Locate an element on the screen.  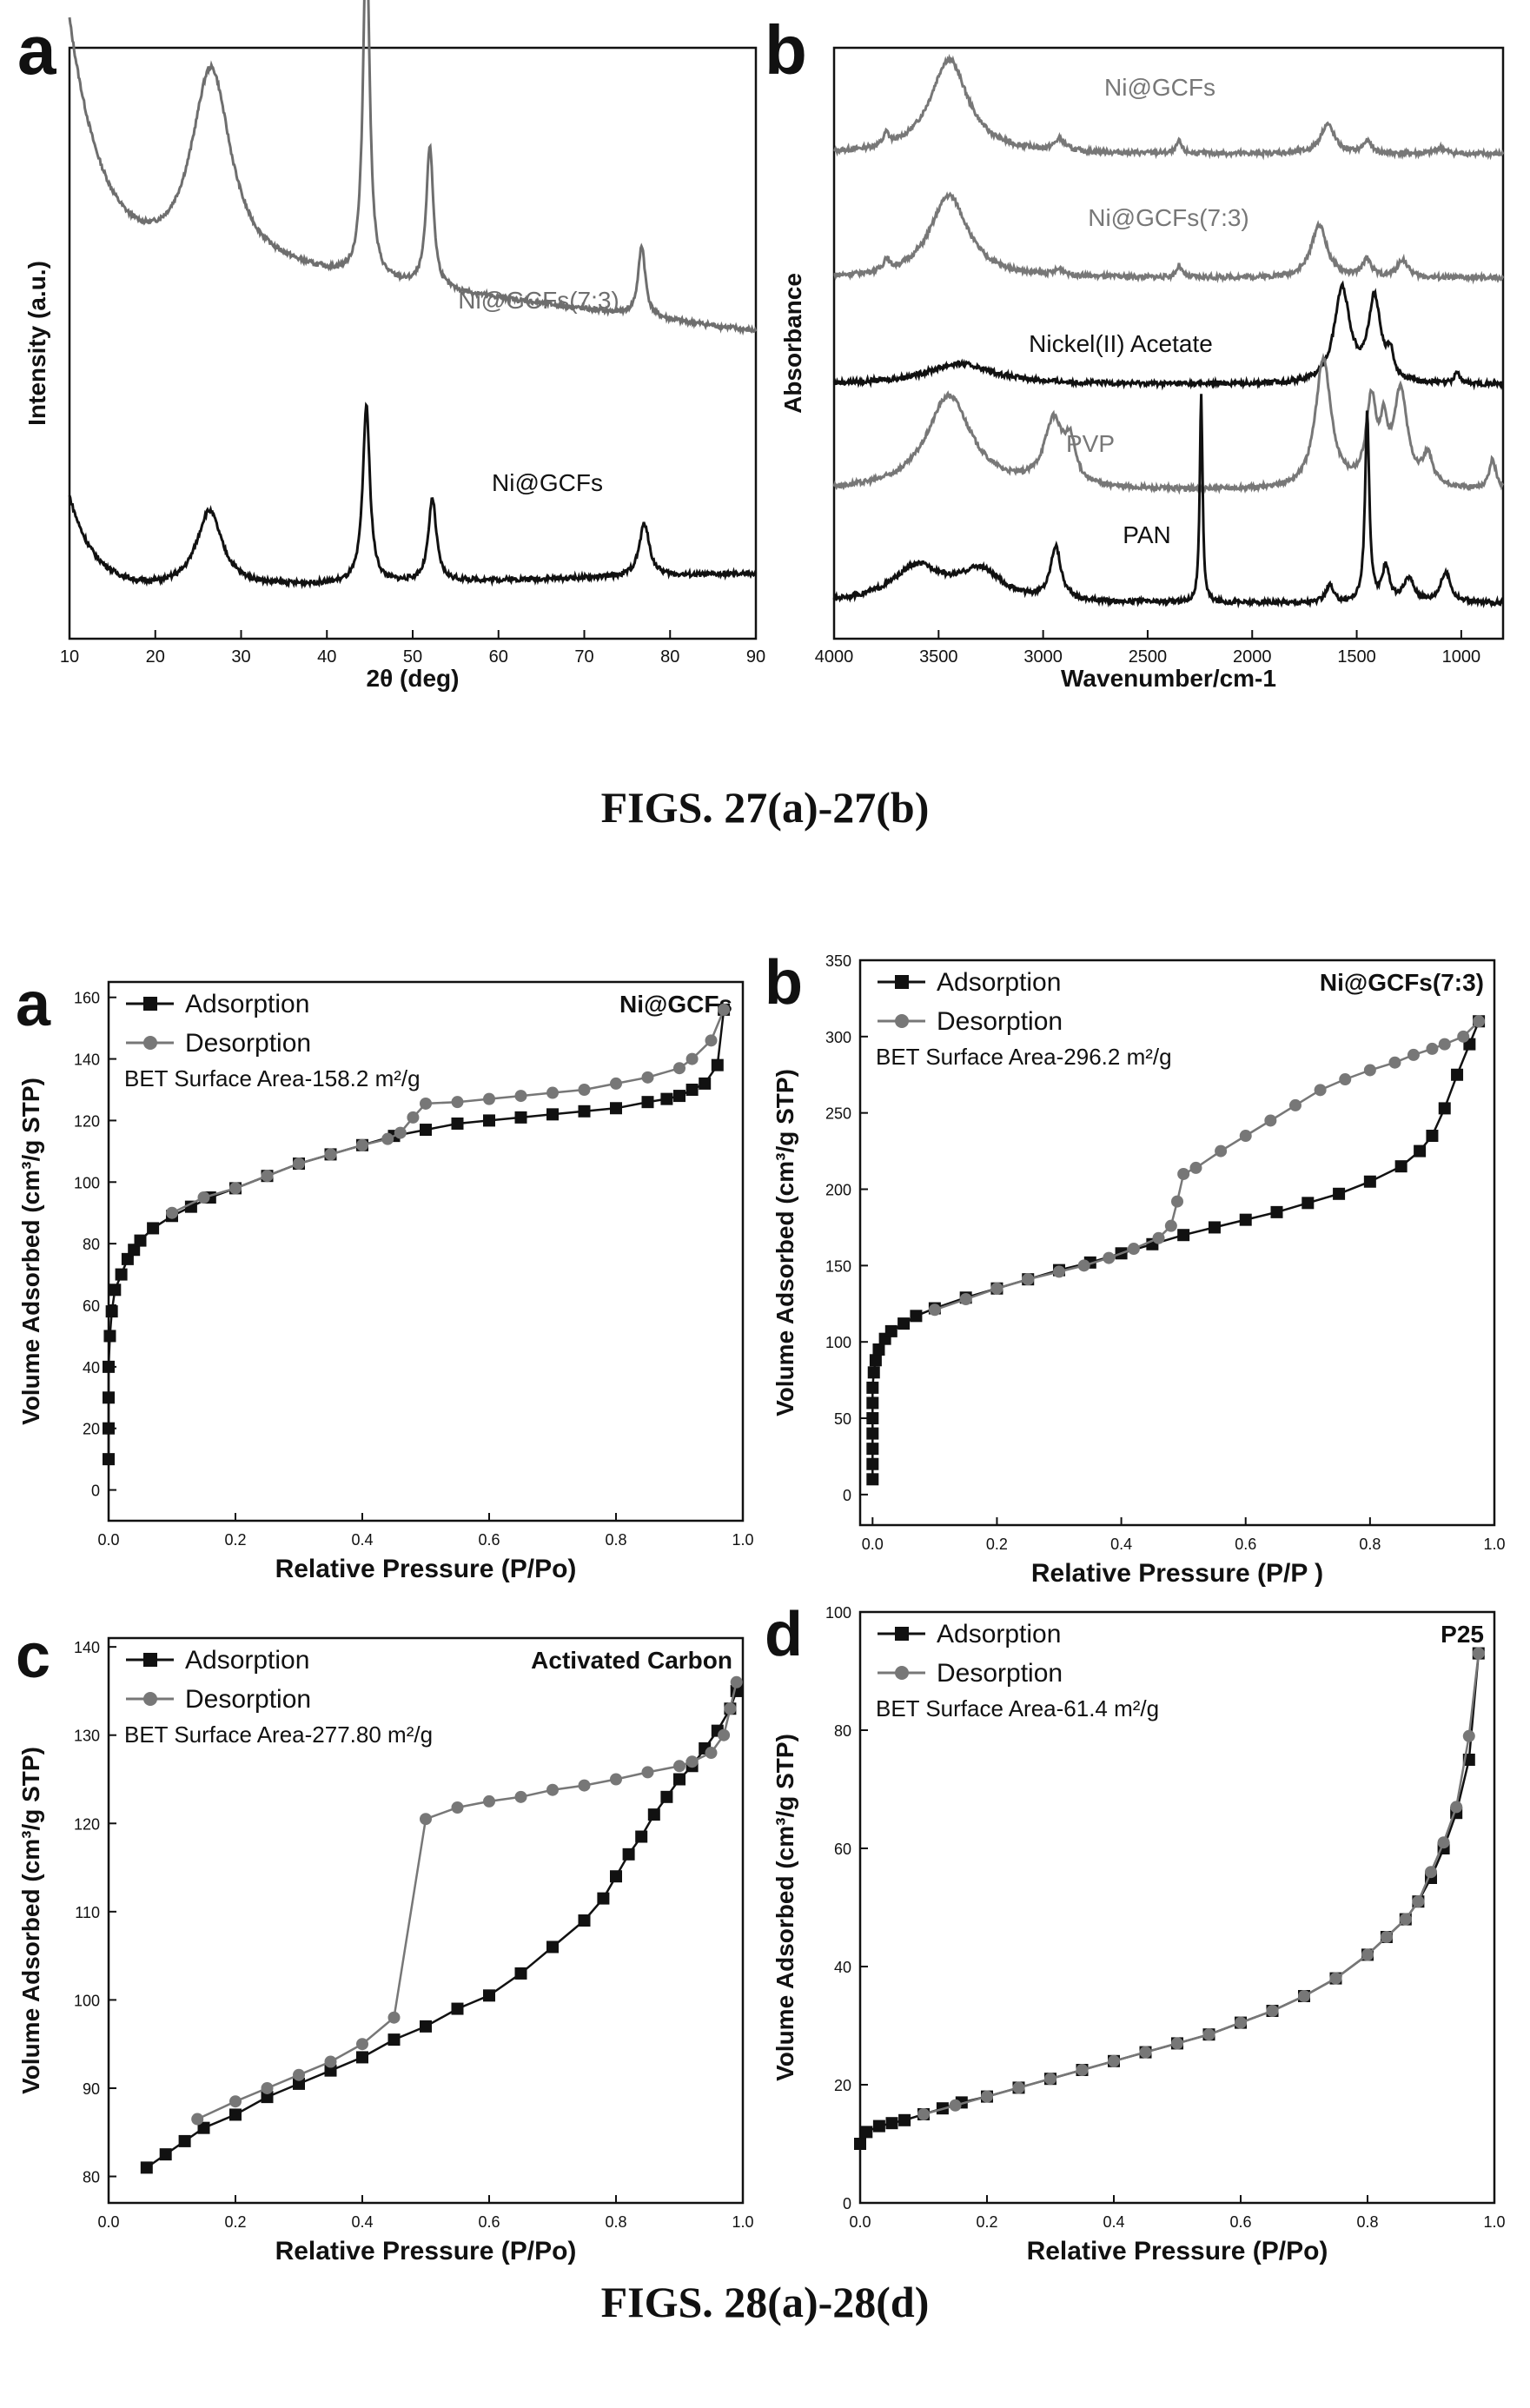
bet-annotation: BET Surface Area-296.2 m²/g is located at coordinates (1024, 1057).